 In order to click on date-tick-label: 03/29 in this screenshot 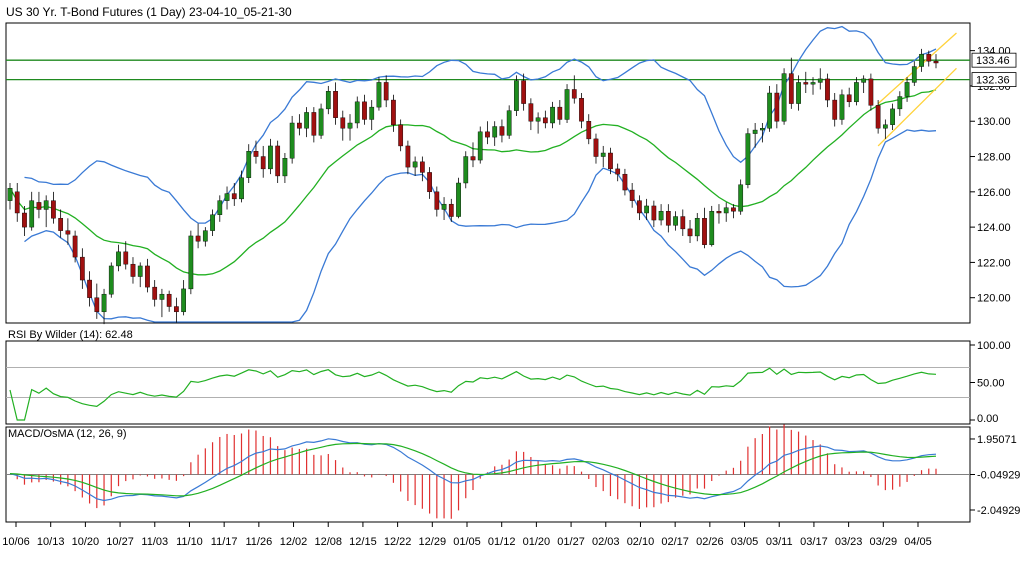, I will do `click(884, 542)`.